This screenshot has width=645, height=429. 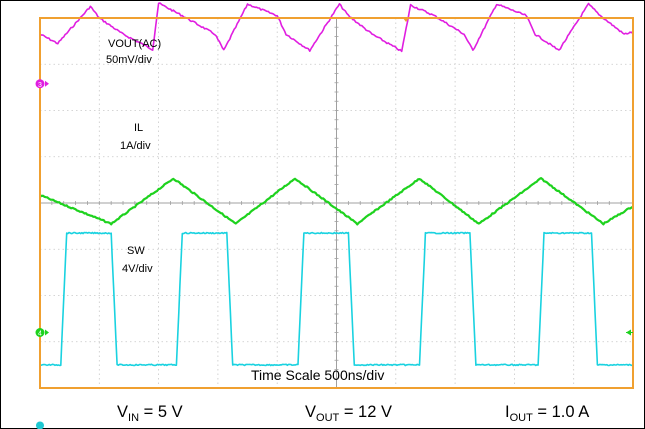 What do you see at coordinates (348, 413) in the screenshot?
I see `condition-vout: VOUT = 12 V` at bounding box center [348, 413].